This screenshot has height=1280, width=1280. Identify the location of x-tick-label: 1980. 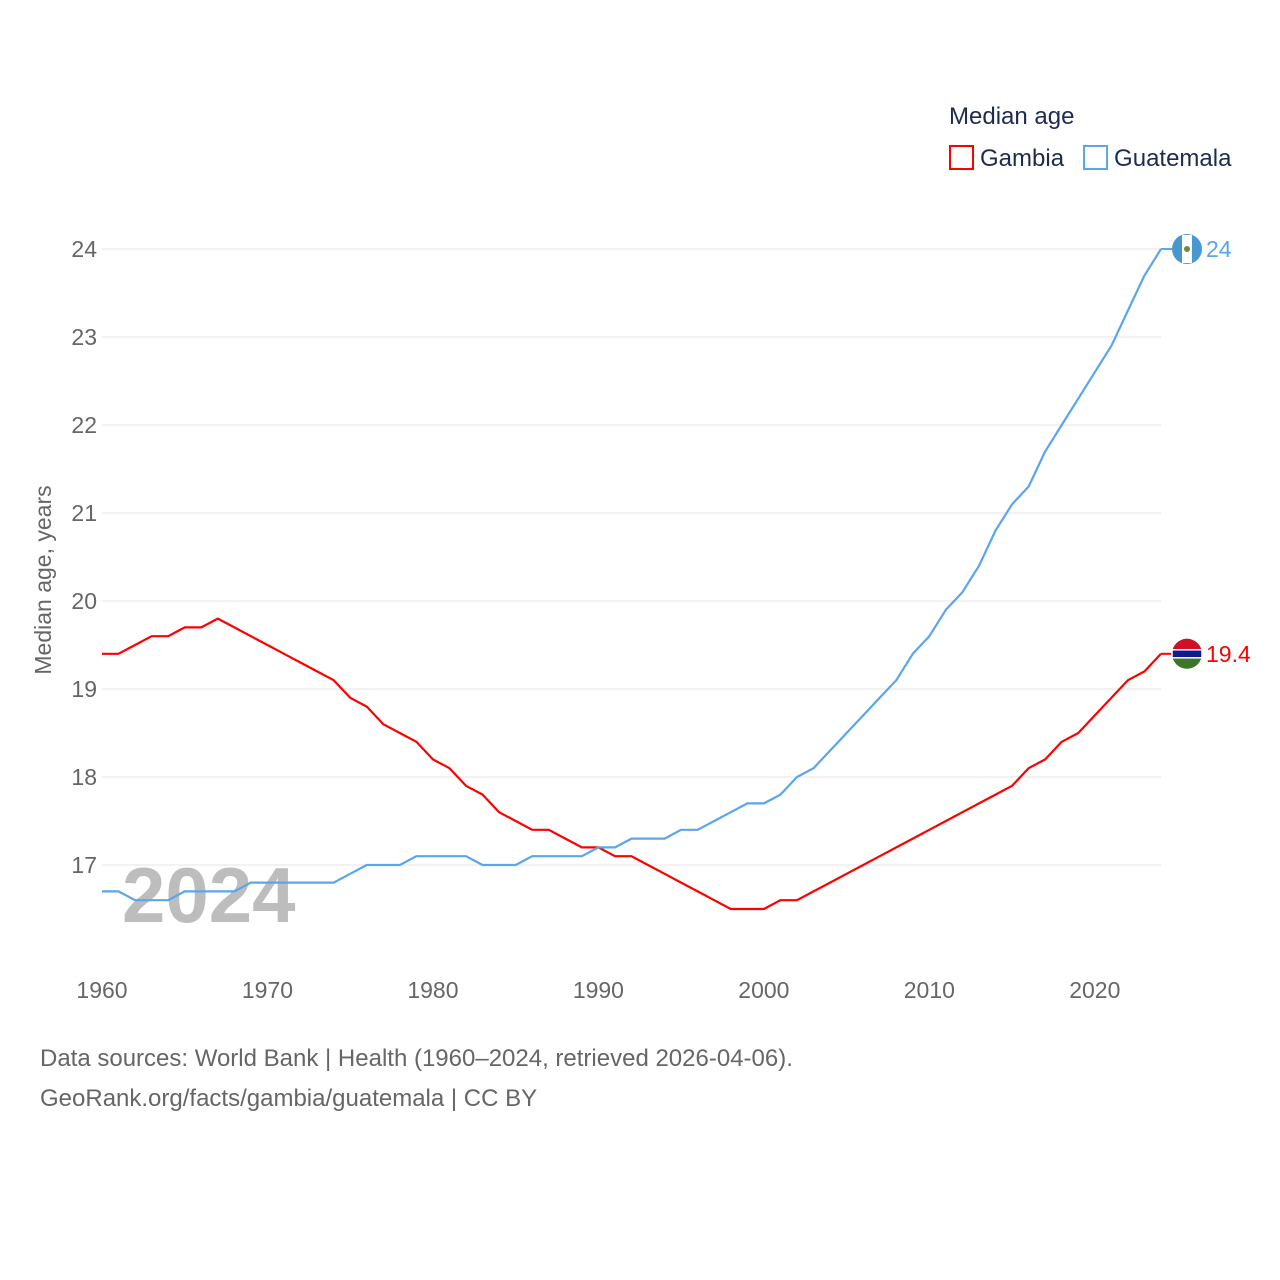
(432, 990).